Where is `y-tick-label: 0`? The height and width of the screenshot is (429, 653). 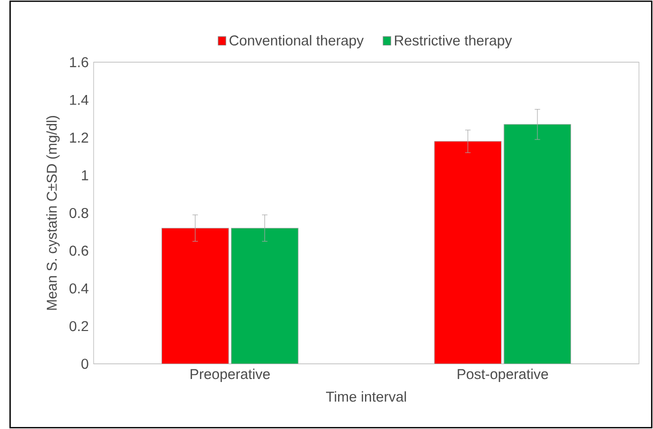
y-tick-label: 0 is located at coordinates (84, 363).